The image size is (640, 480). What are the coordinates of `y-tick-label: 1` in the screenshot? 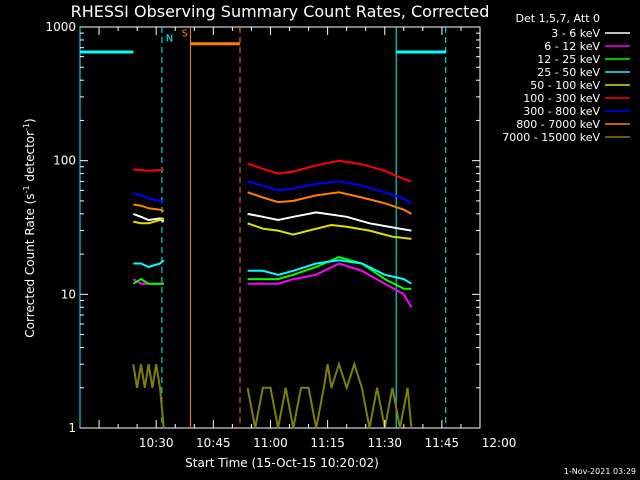 It's located at (72, 428).